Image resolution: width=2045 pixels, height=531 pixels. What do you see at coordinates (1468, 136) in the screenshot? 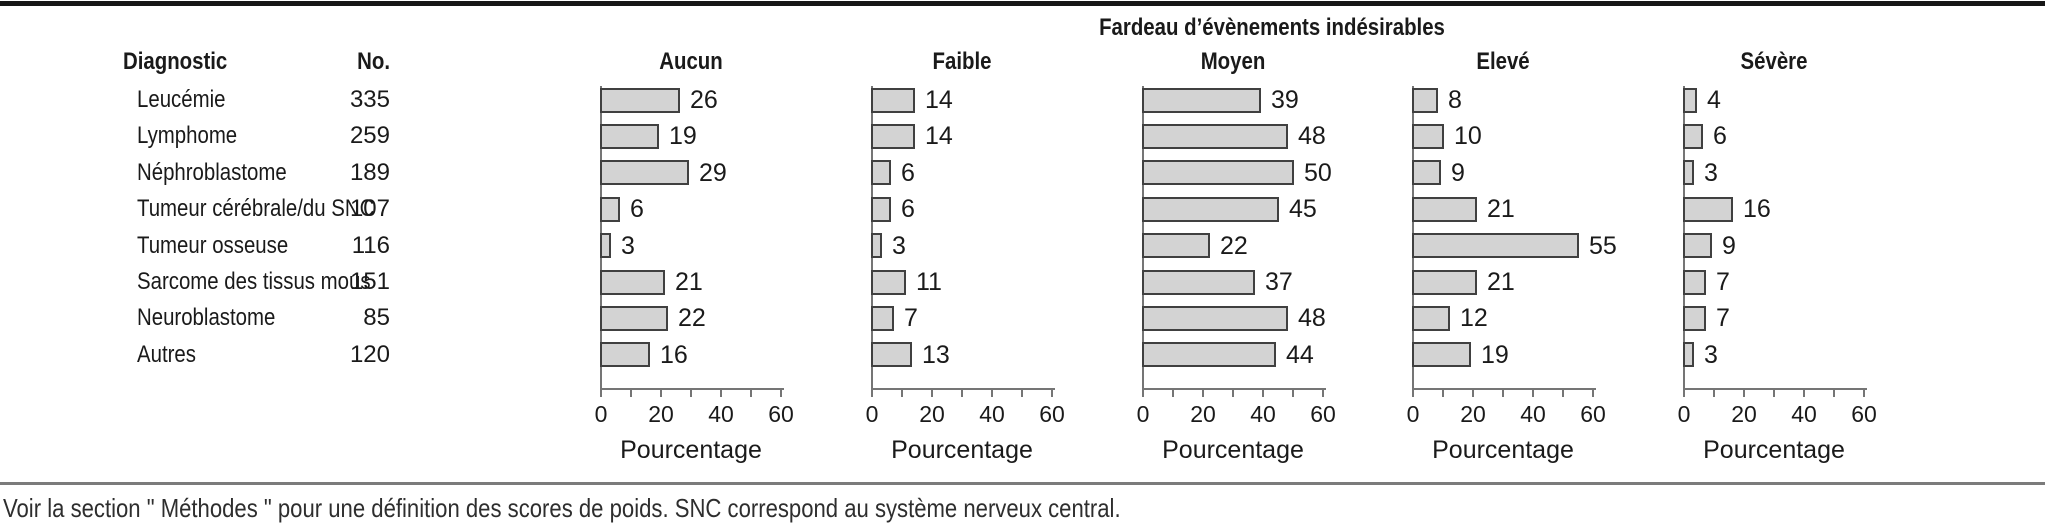
I see `bar-value-label: 10` at bounding box center [1468, 136].